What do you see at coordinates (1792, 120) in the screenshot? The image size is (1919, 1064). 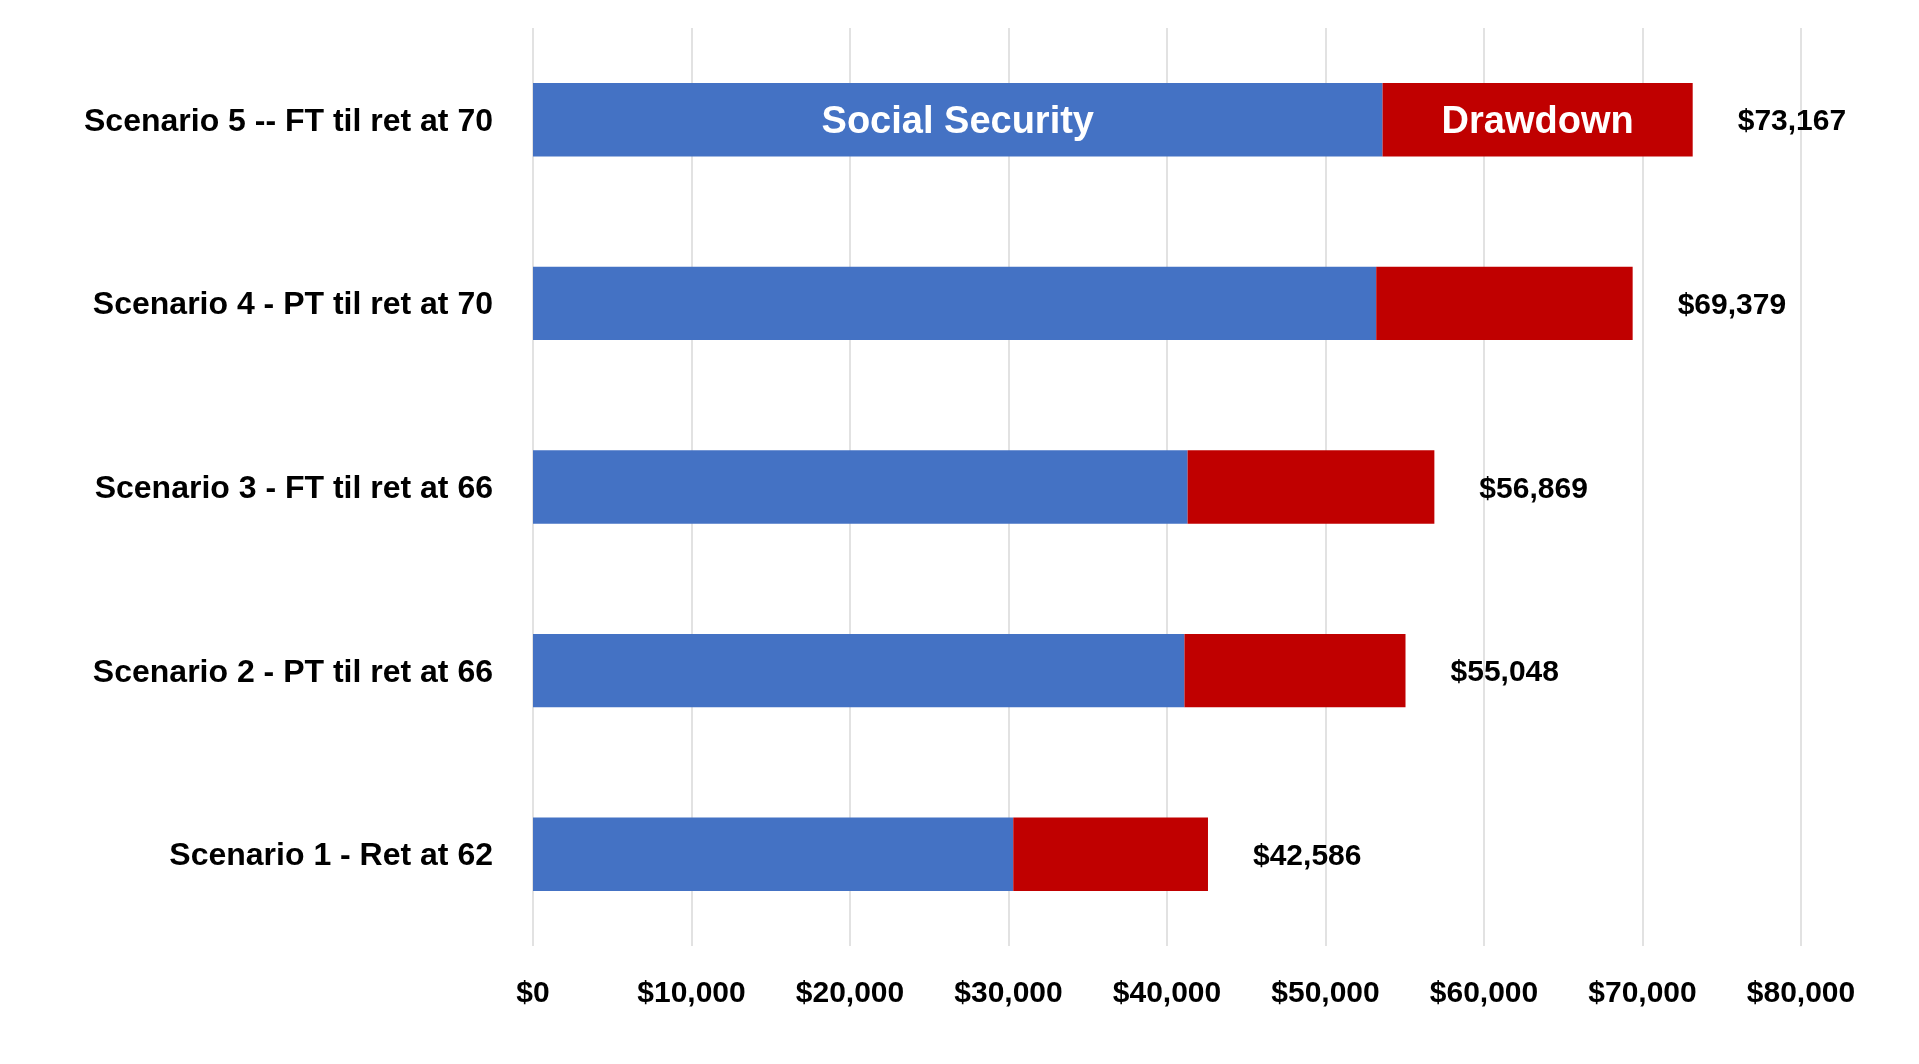 I see `total-label: $73,167` at bounding box center [1792, 120].